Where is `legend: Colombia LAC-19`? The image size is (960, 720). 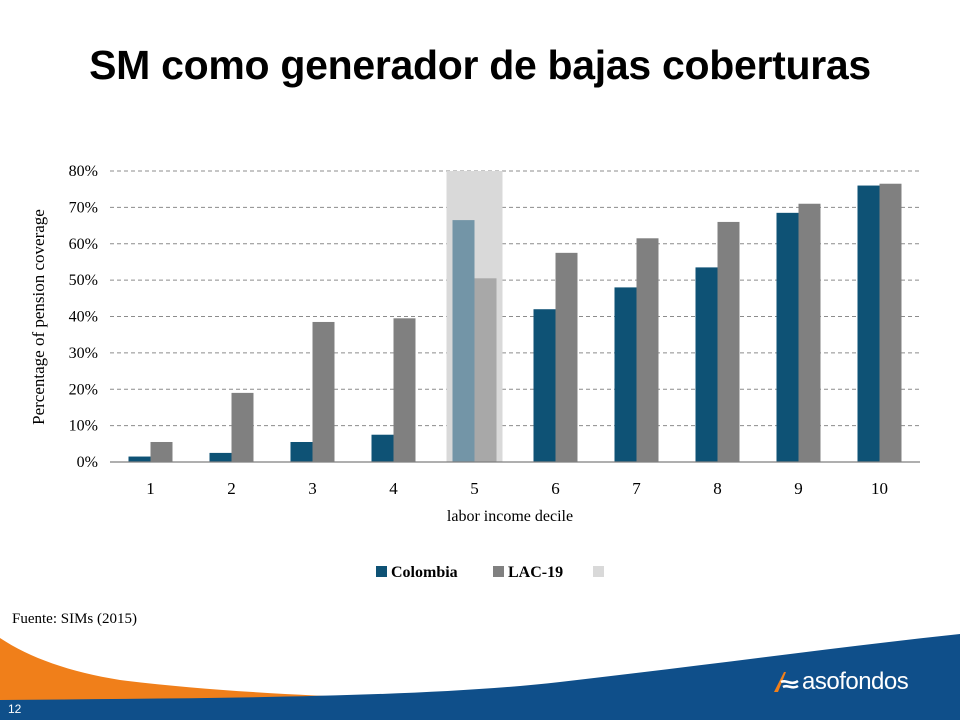
legend: Colombia LAC-19 is located at coordinates (490, 572).